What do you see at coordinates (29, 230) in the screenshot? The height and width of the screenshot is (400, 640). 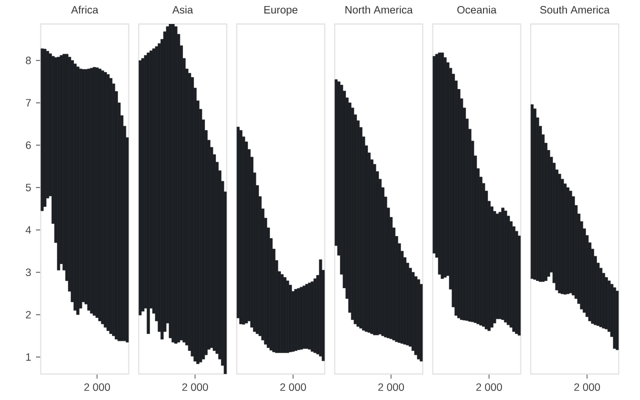 I see `y-tick-label: 4` at bounding box center [29, 230].